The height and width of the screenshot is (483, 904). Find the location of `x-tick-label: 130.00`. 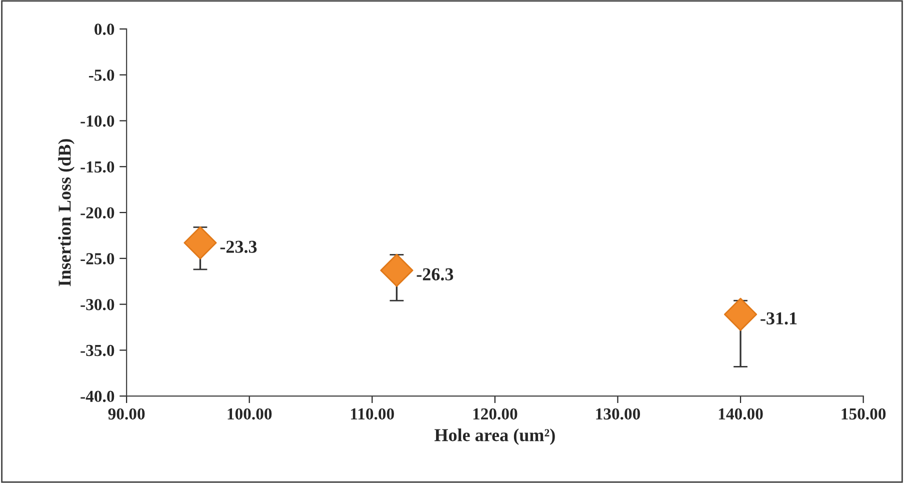

x-tick-label: 130.00 is located at coordinates (618, 414).